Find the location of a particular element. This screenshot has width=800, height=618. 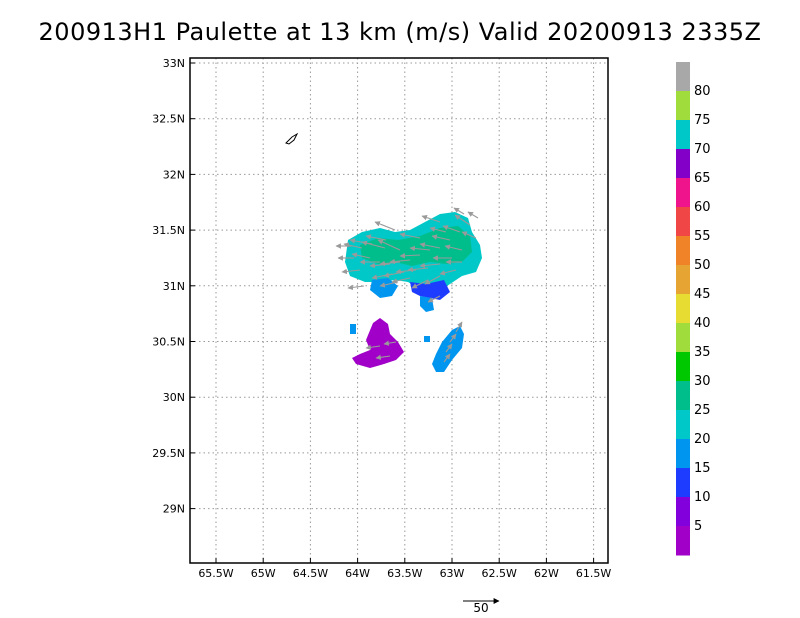

colorbar-label: 10 is located at coordinates (702, 497).